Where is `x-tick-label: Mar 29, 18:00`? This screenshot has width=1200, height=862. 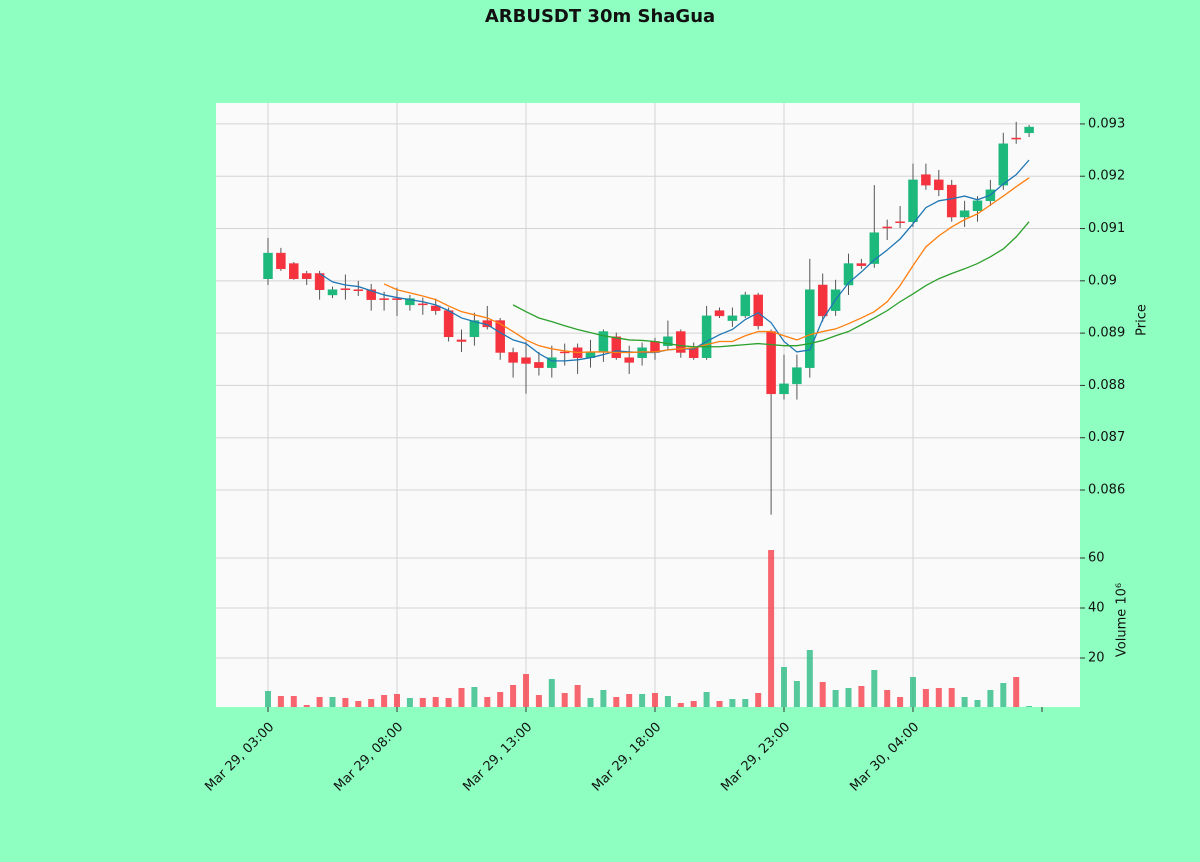 x-tick-label: Mar 29, 18:00 is located at coordinates (626, 757).